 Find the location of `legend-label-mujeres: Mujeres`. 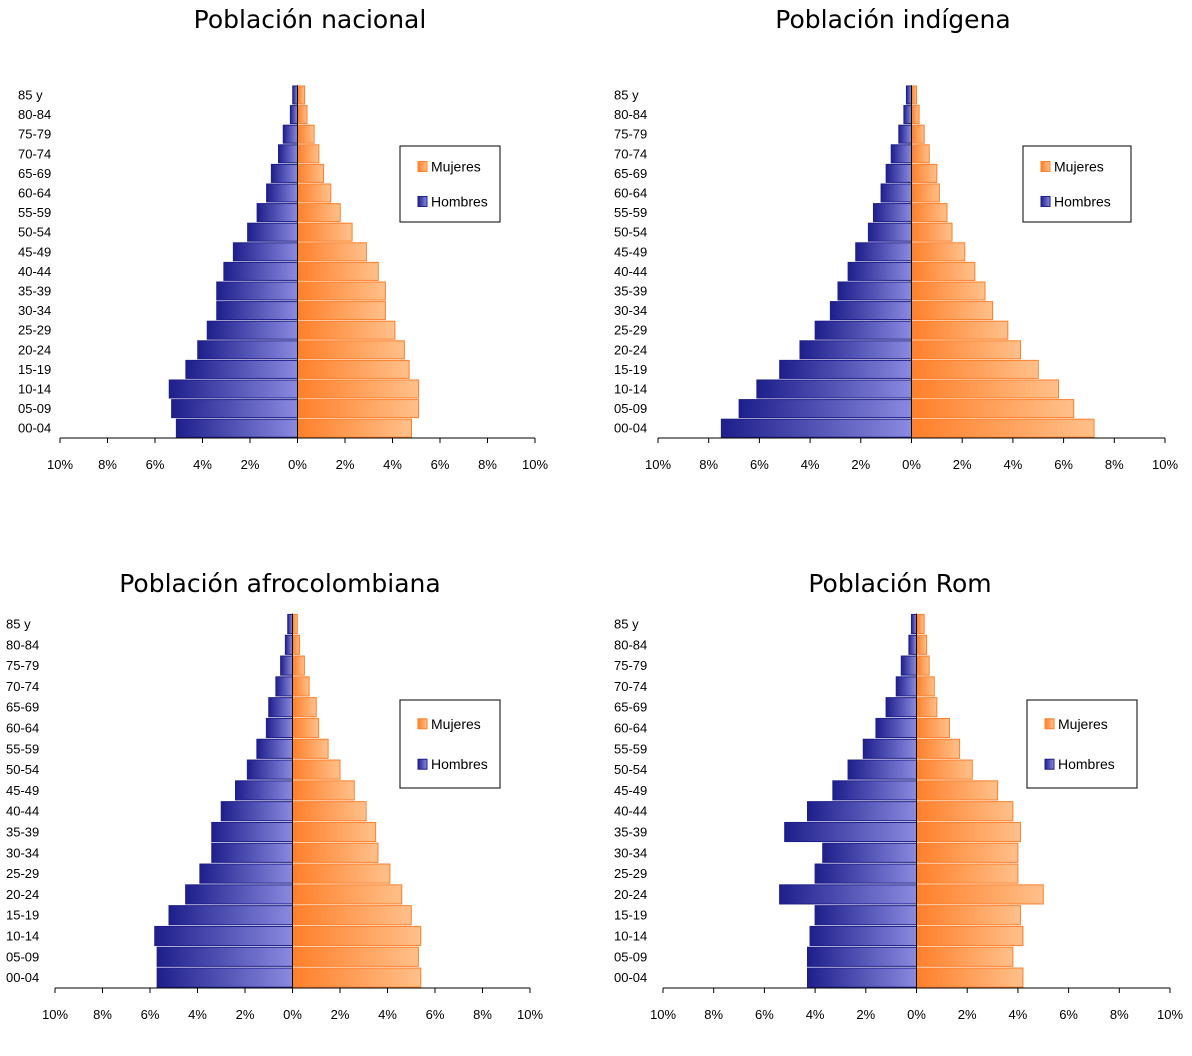

legend-label-mujeres: Mujeres is located at coordinates (1079, 167).